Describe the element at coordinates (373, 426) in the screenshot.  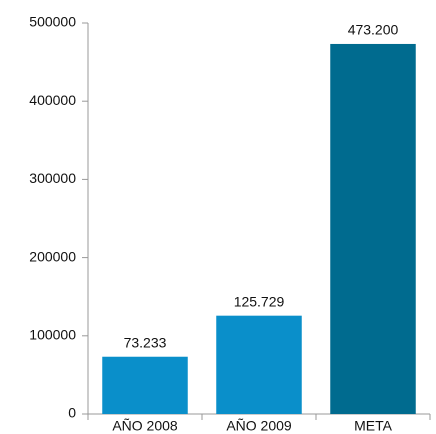
I see `x-tick-label: META` at that location.